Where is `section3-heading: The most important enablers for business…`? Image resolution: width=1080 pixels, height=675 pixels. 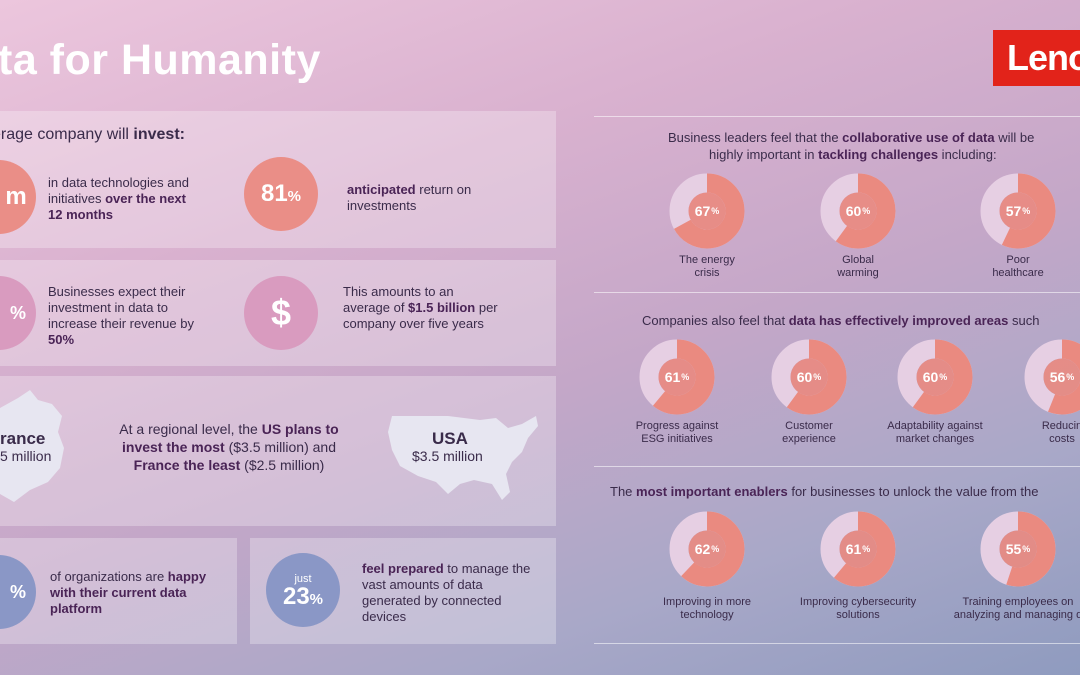 section3-heading: The most important enablers for business… is located at coordinates (824, 491).